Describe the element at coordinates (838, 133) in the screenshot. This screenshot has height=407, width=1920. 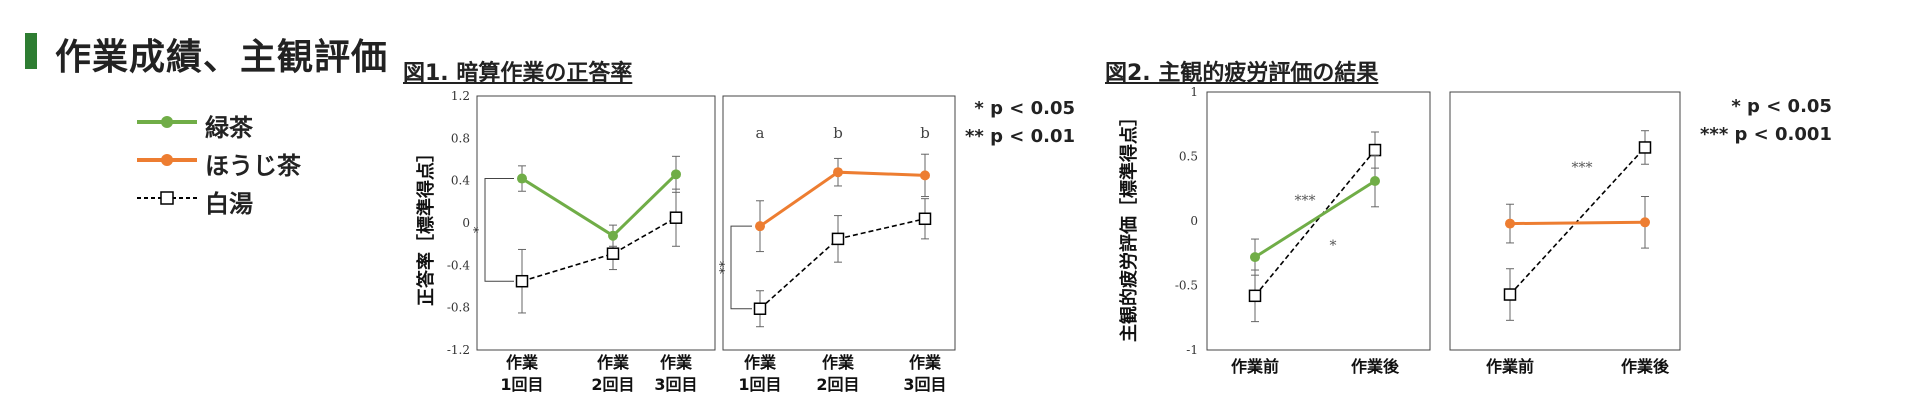
I see `chart1-panel2-letter-1: b` at that location.